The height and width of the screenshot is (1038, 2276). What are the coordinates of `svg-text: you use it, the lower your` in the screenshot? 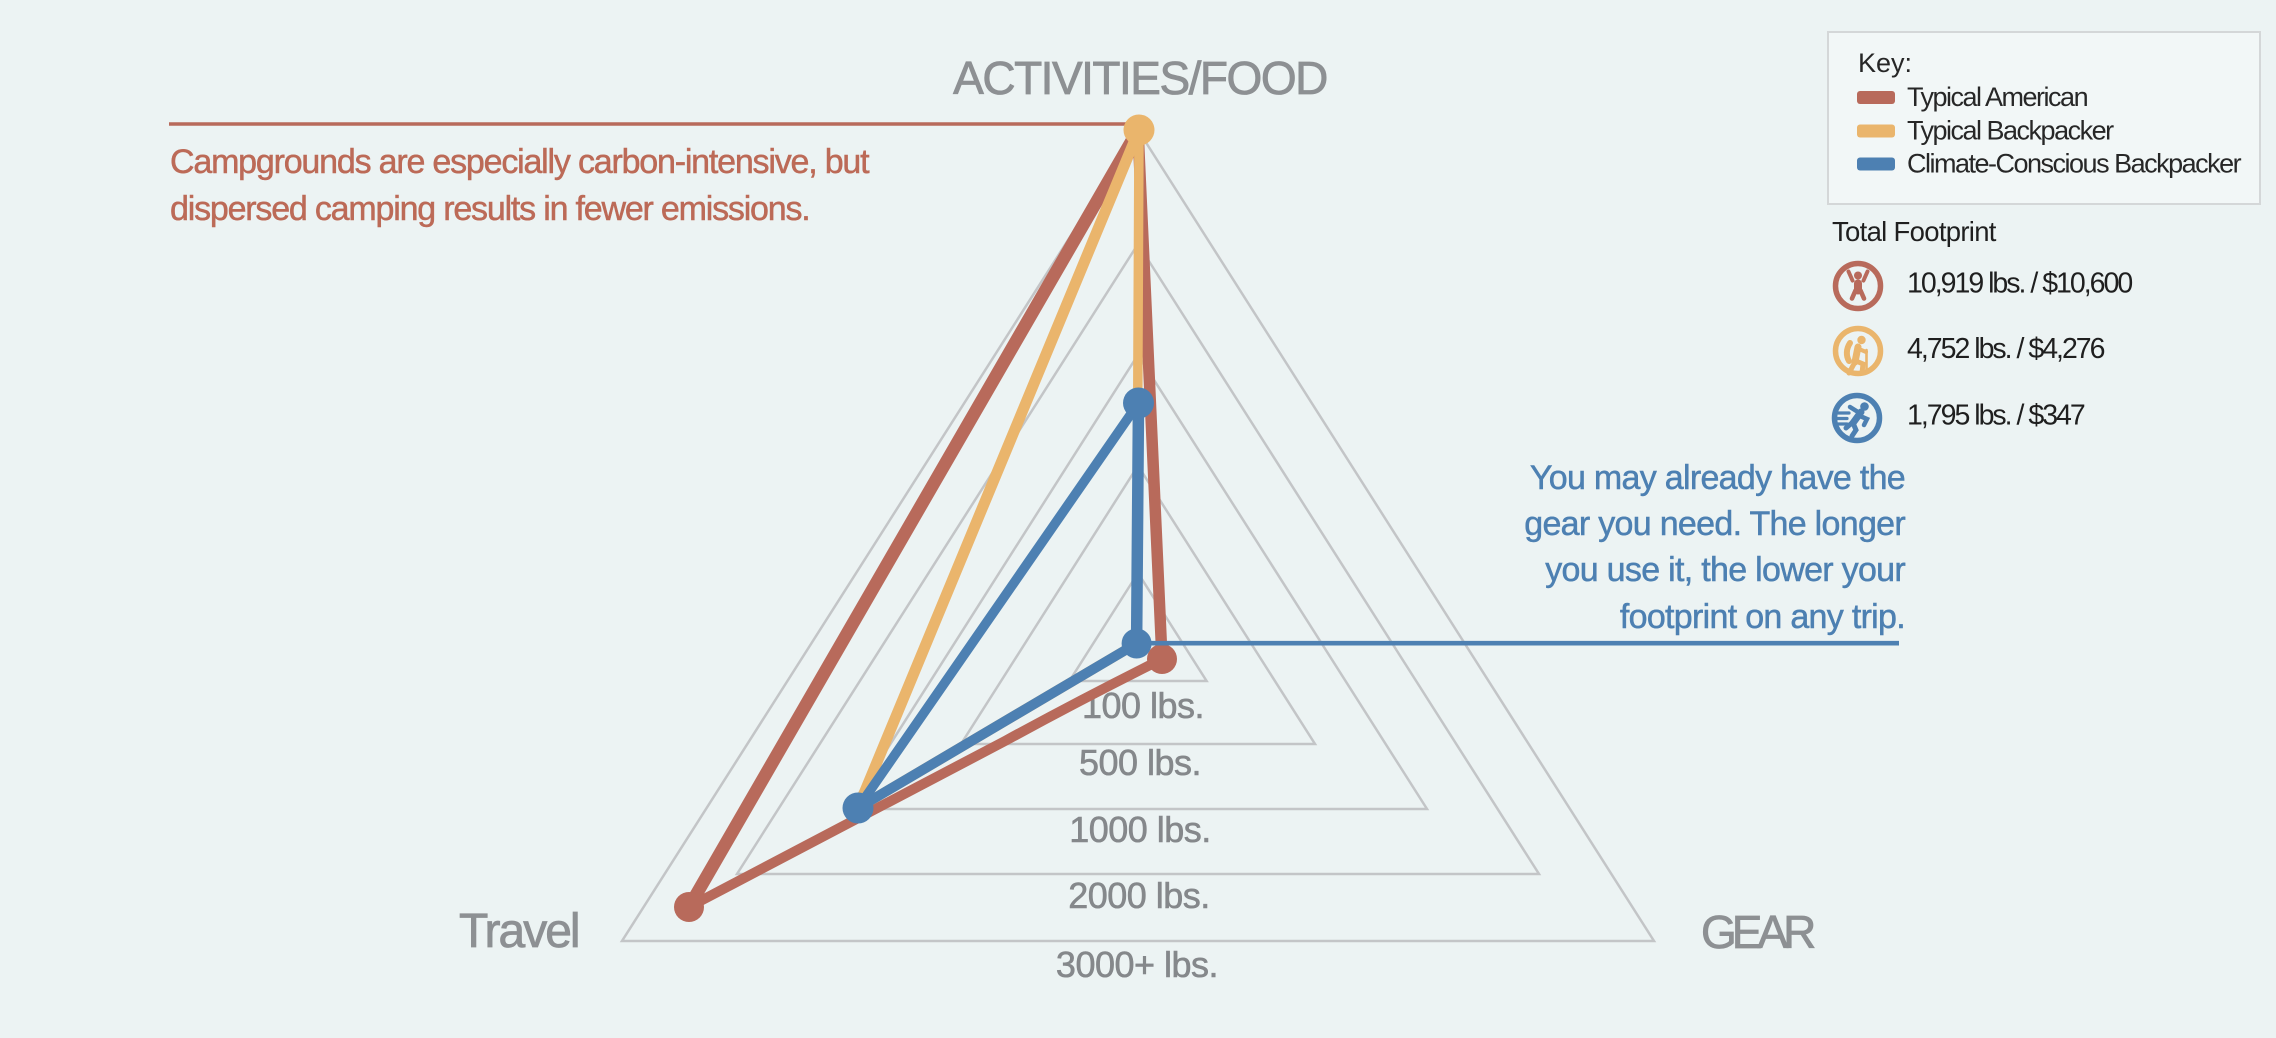 It's located at (1725, 570).